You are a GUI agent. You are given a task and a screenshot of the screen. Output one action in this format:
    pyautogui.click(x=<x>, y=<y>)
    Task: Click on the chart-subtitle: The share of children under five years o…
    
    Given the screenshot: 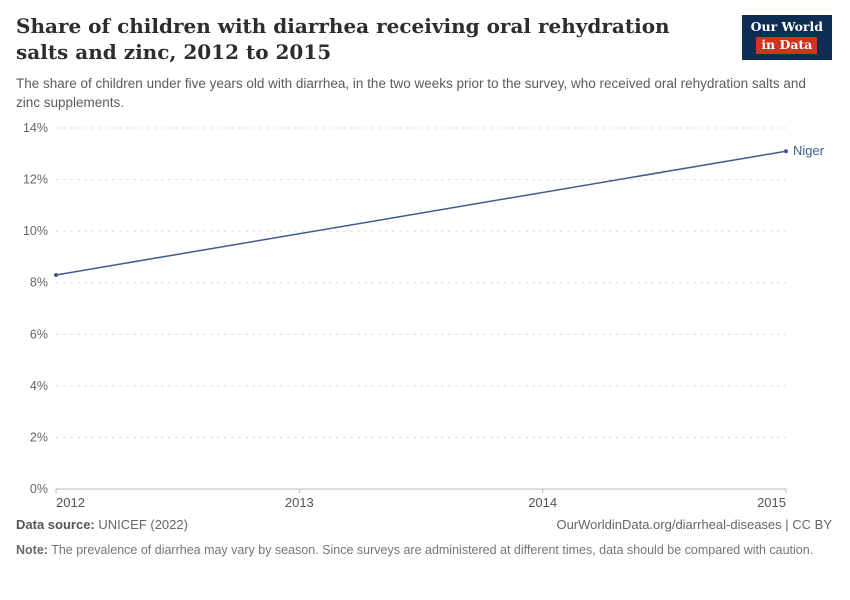 What is the action you would take?
    pyautogui.click(x=411, y=93)
    